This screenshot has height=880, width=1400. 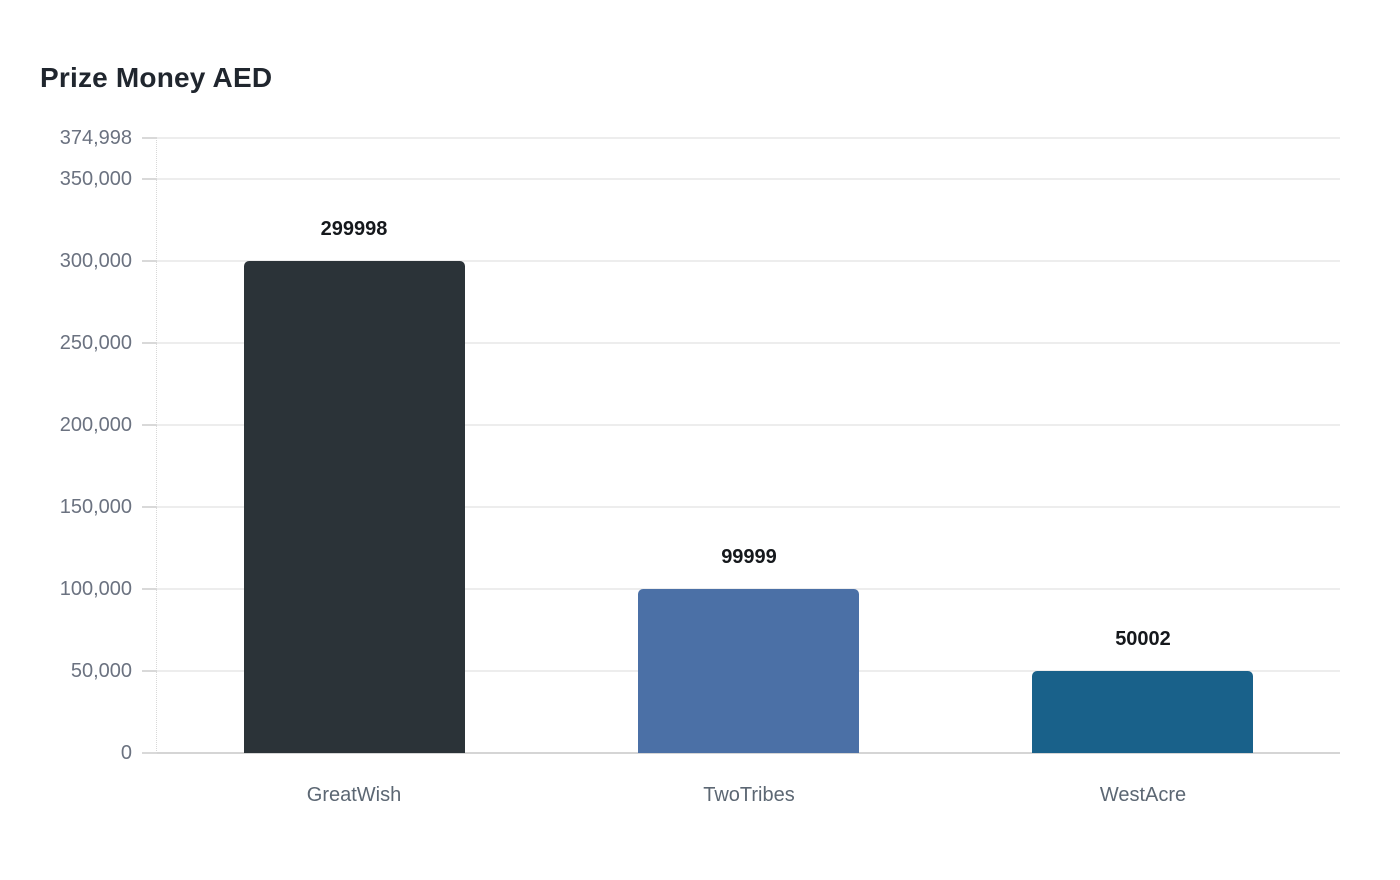 What do you see at coordinates (354, 229) in the screenshot?
I see `bar-value-label: 299998` at bounding box center [354, 229].